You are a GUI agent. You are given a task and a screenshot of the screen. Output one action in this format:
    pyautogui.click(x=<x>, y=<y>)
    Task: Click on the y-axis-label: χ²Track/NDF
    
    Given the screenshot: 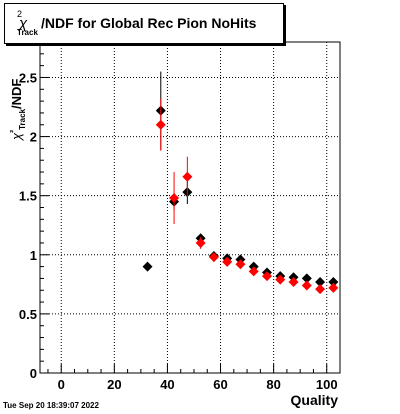 What is the action you would take?
    pyautogui.click(x=17, y=110)
    